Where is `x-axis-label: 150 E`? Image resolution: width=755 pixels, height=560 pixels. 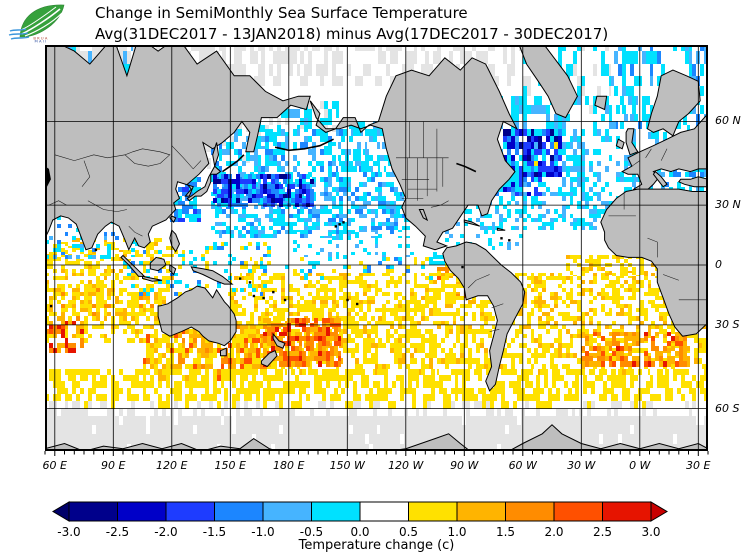 x-axis-label: 150 E is located at coordinates (230, 465).